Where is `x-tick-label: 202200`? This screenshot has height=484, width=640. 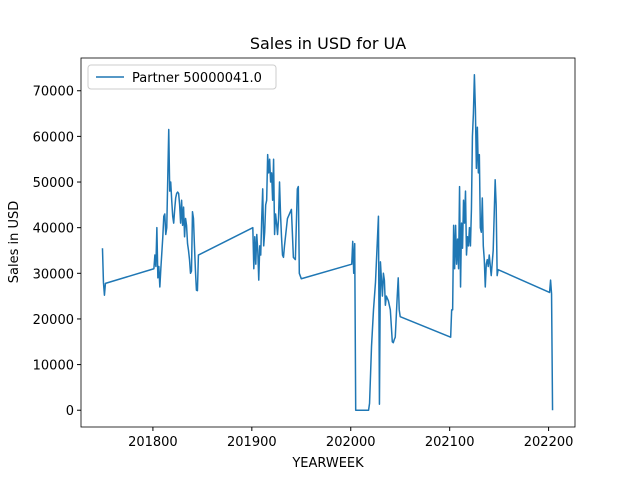
x-tick-label: 202200 is located at coordinates (549, 442).